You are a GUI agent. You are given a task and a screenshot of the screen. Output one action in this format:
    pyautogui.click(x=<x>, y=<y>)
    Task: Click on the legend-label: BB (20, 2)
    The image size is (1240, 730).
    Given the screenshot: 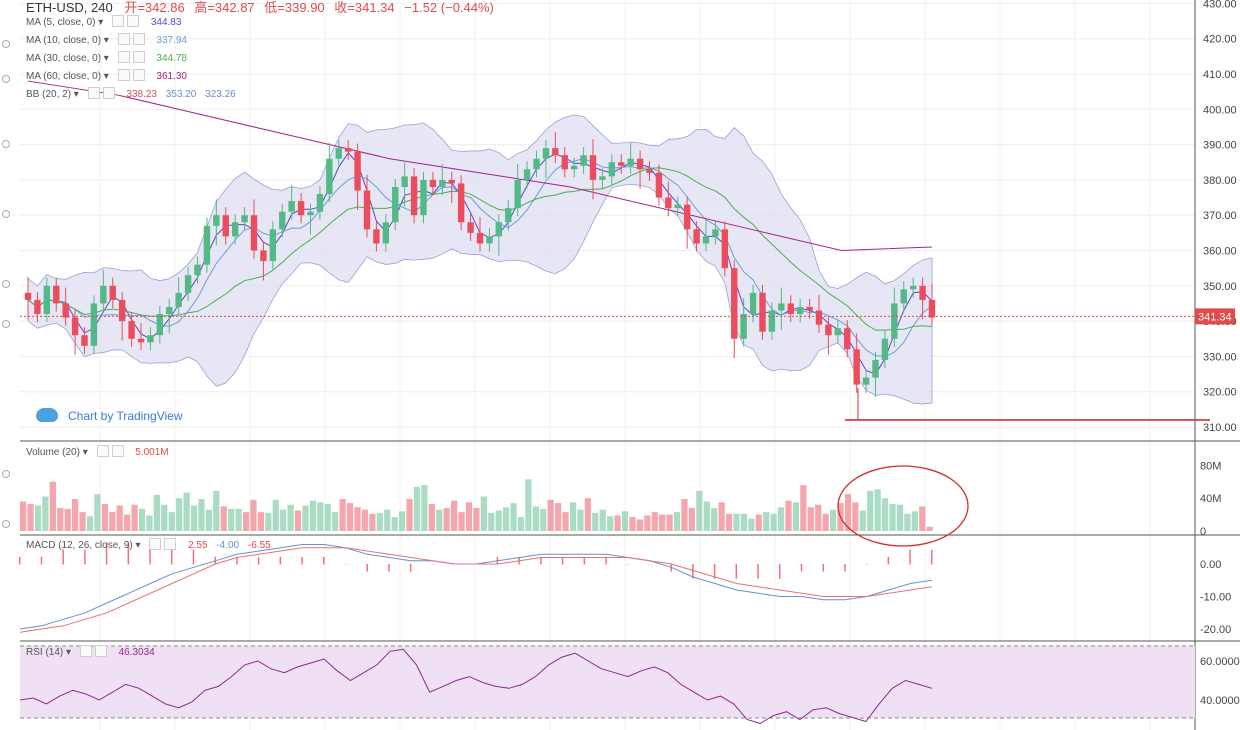 What is the action you would take?
    pyautogui.click(x=49, y=94)
    